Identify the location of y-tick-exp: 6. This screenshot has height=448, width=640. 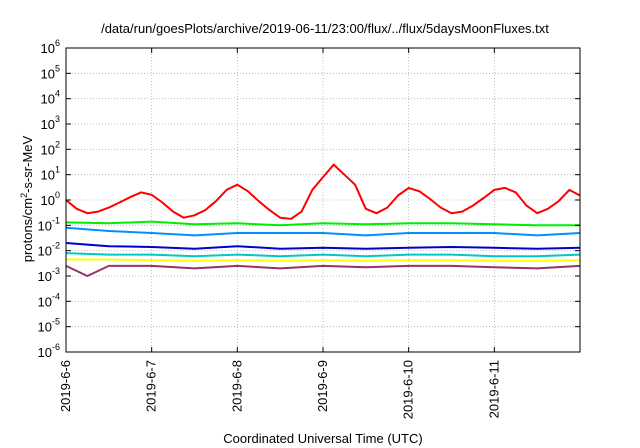
(57, 43).